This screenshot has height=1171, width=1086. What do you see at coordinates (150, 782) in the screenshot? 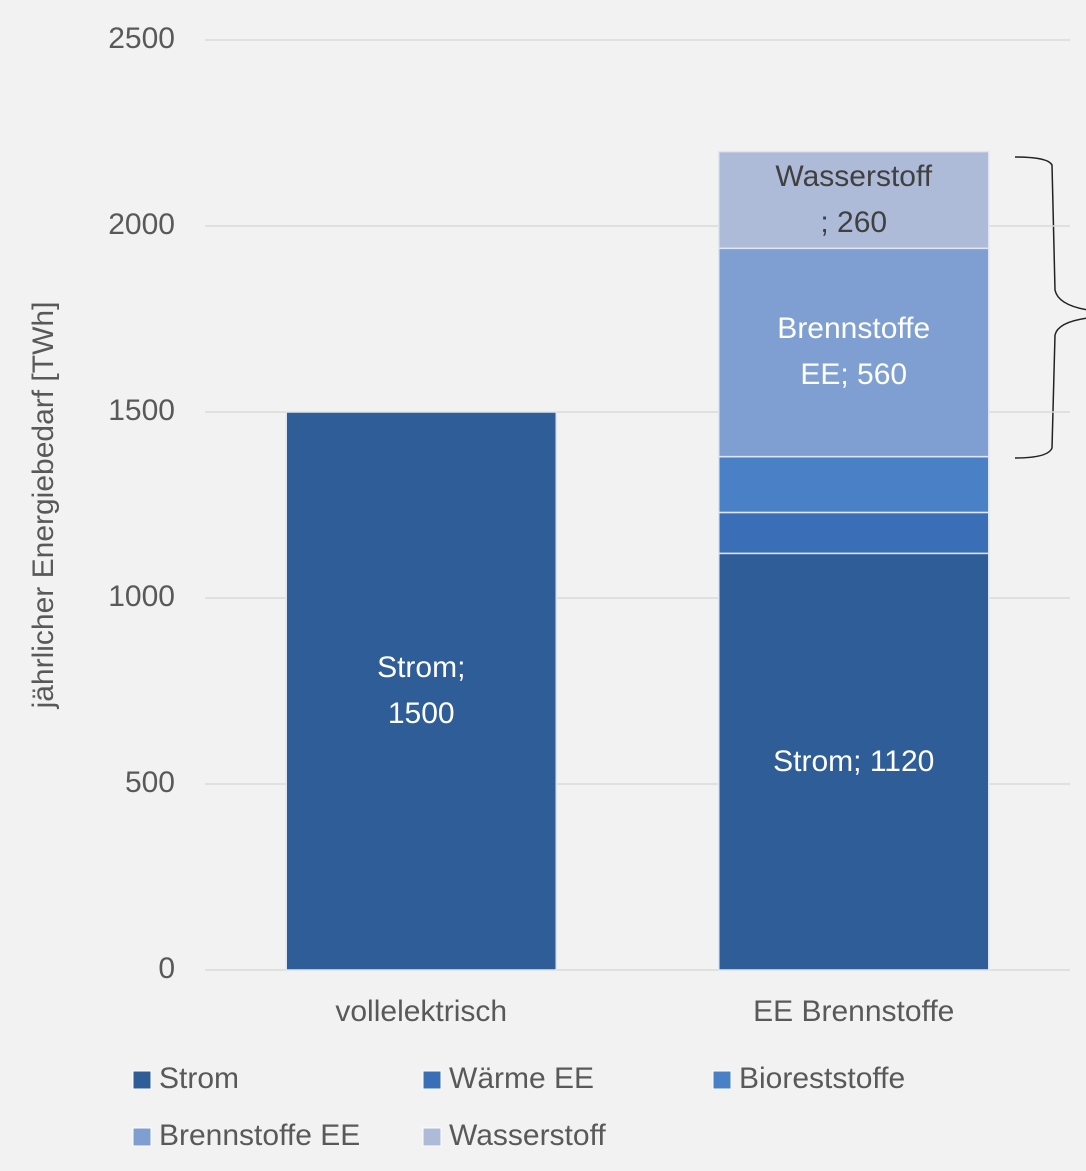
I see `y-tick-label: 500` at bounding box center [150, 782].